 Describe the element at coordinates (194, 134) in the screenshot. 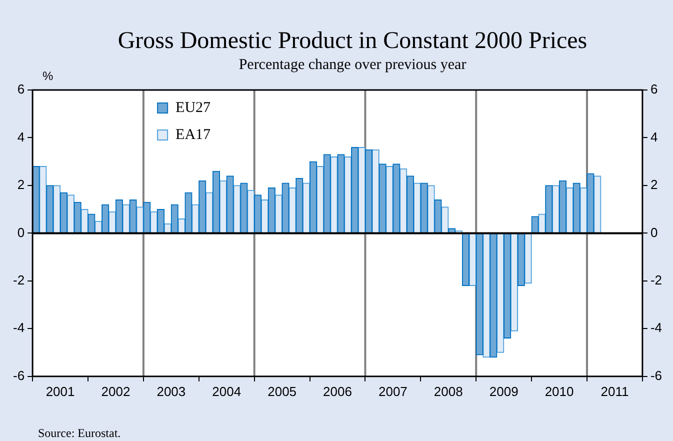

I see `legend-label: EA17` at that location.